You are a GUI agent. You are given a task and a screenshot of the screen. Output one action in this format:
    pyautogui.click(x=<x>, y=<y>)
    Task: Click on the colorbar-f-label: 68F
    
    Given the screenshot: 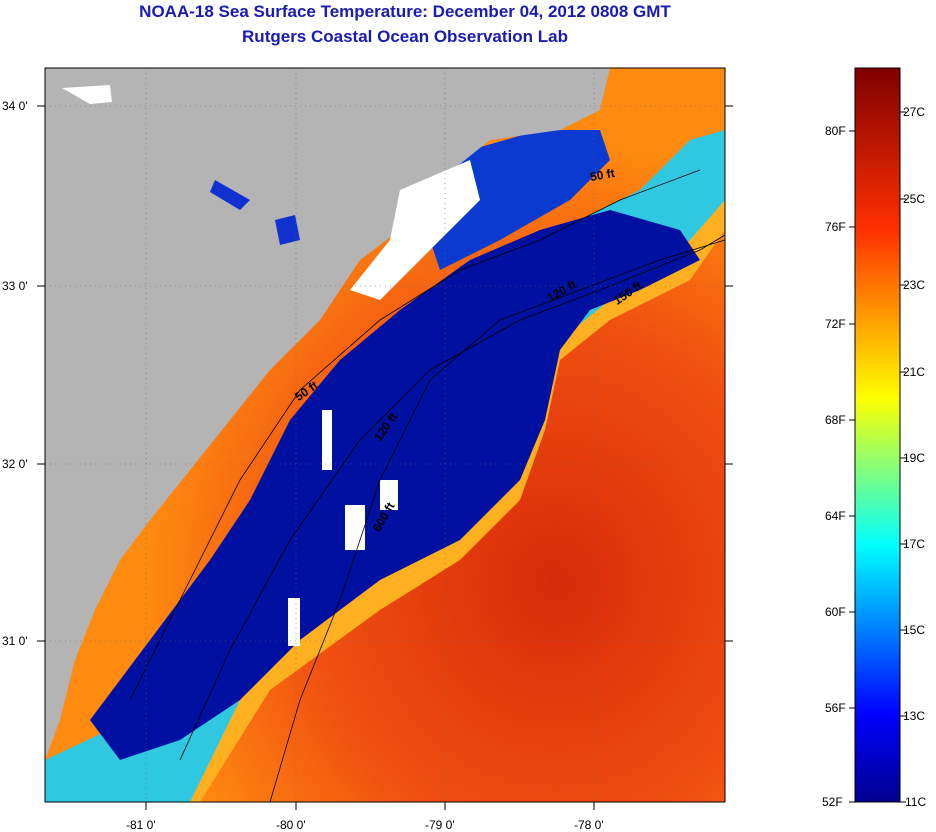 What is the action you would take?
    pyautogui.click(x=835, y=420)
    